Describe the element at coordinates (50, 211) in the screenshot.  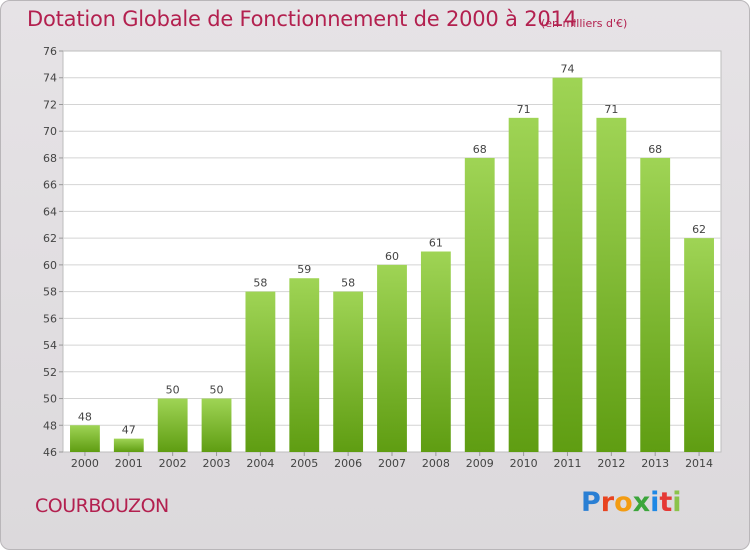
I see `y-tick-label: 64` at that location.